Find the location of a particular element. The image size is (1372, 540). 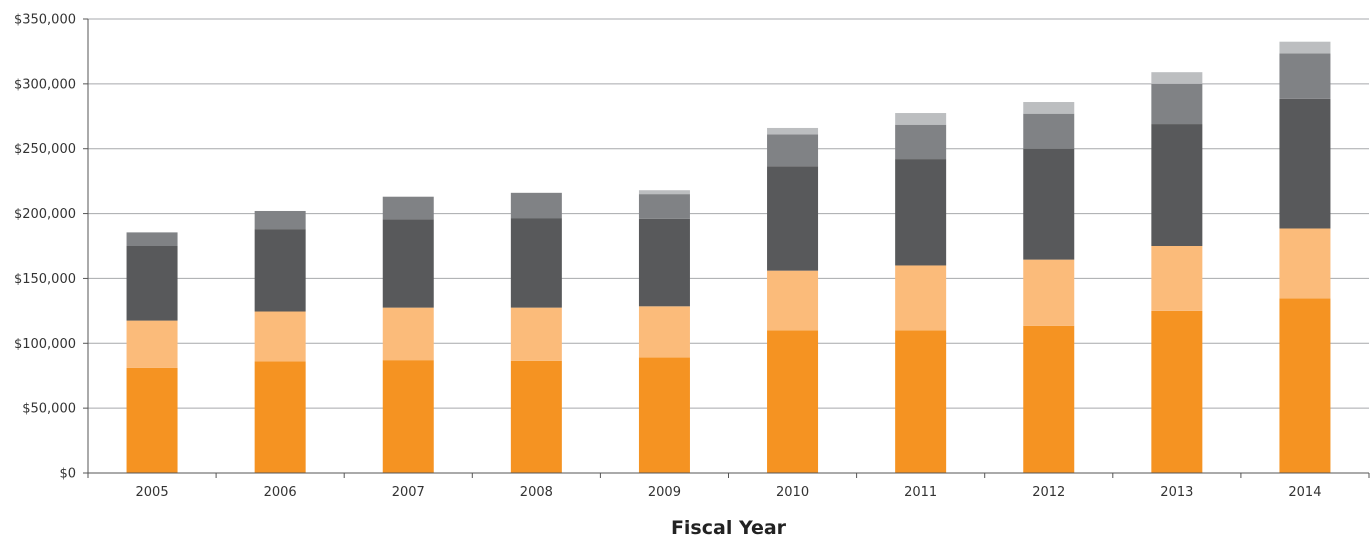

bar-segment-2012-s2 is located at coordinates (1049, 292).